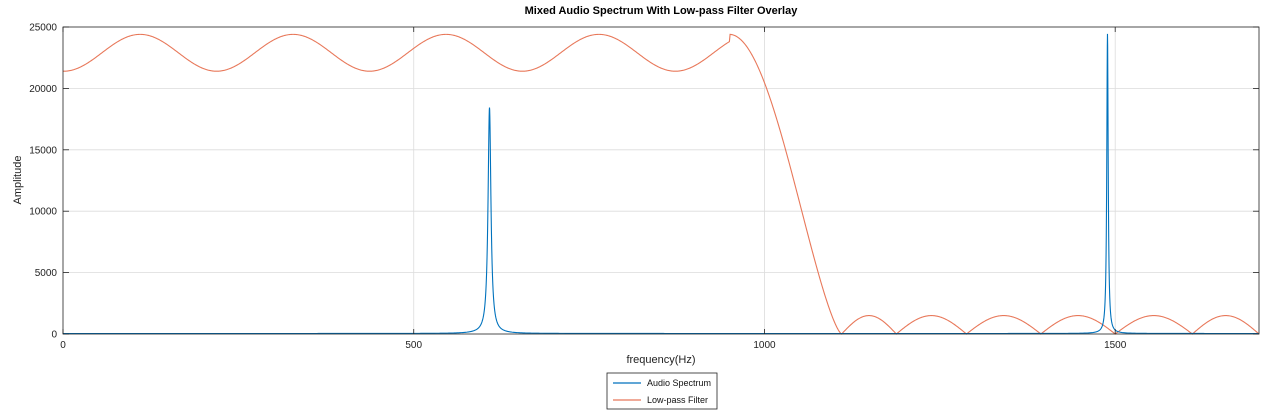 This screenshot has height=414, width=1279. I want to click on y-axis-label: Amplitude, so click(18, 180).